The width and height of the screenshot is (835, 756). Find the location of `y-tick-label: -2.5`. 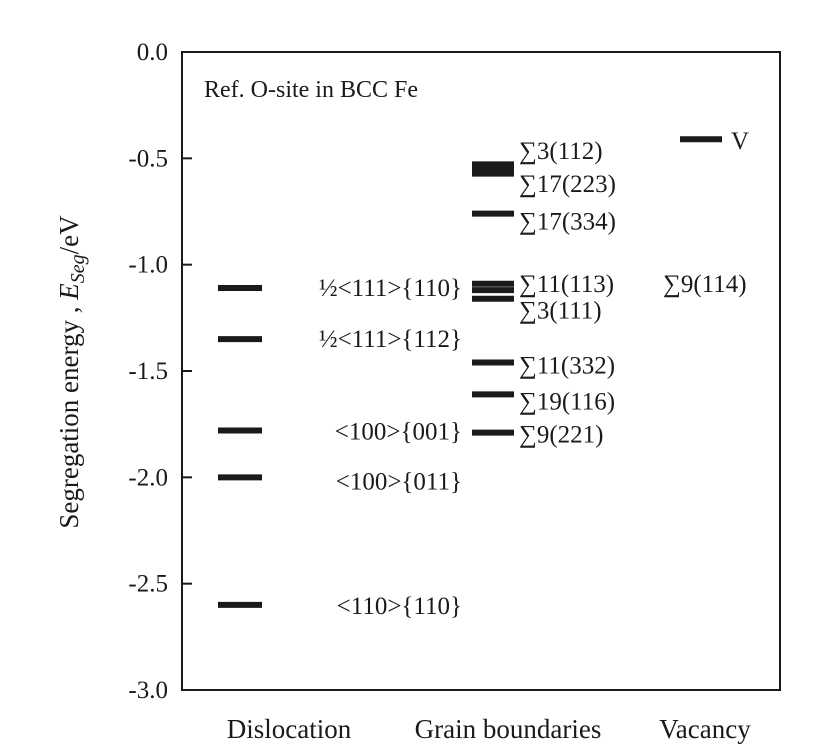

y-tick-label: -2.5 is located at coordinates (148, 584).